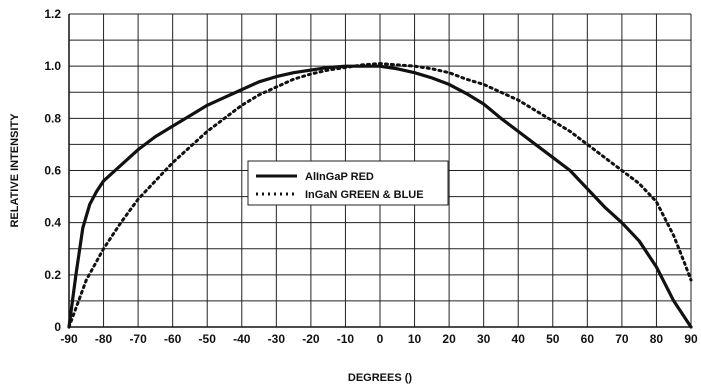  I want to click on x-tick-label: -10, so click(346, 339).